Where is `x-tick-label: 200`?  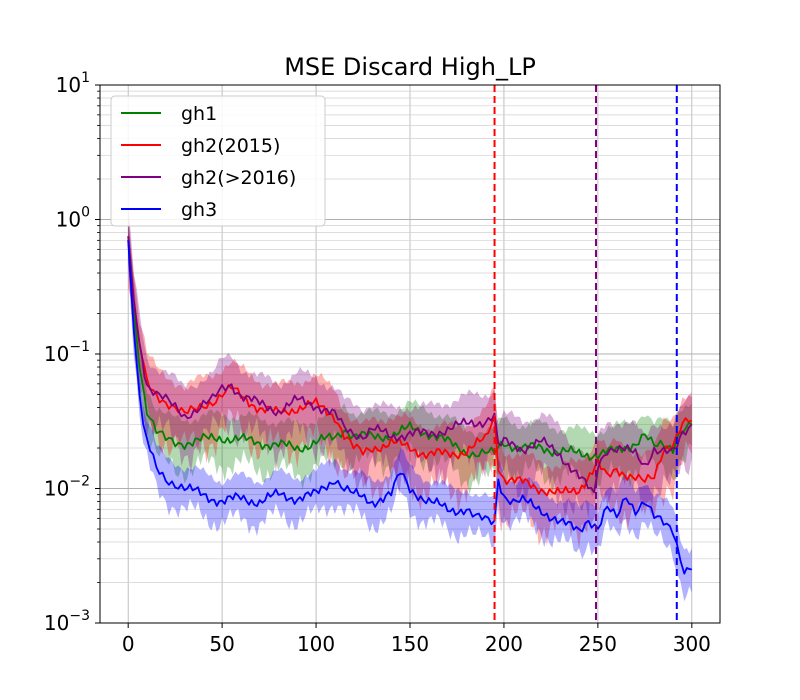 x-tick-label: 200 is located at coordinates (504, 644).